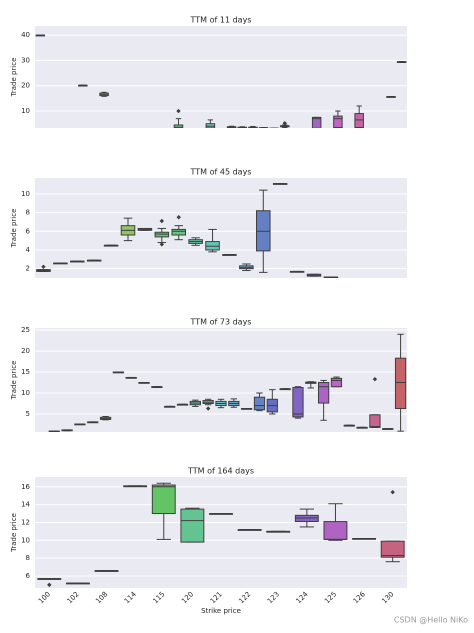  I want to click on x-tick-label: 130, so click(387, 597).